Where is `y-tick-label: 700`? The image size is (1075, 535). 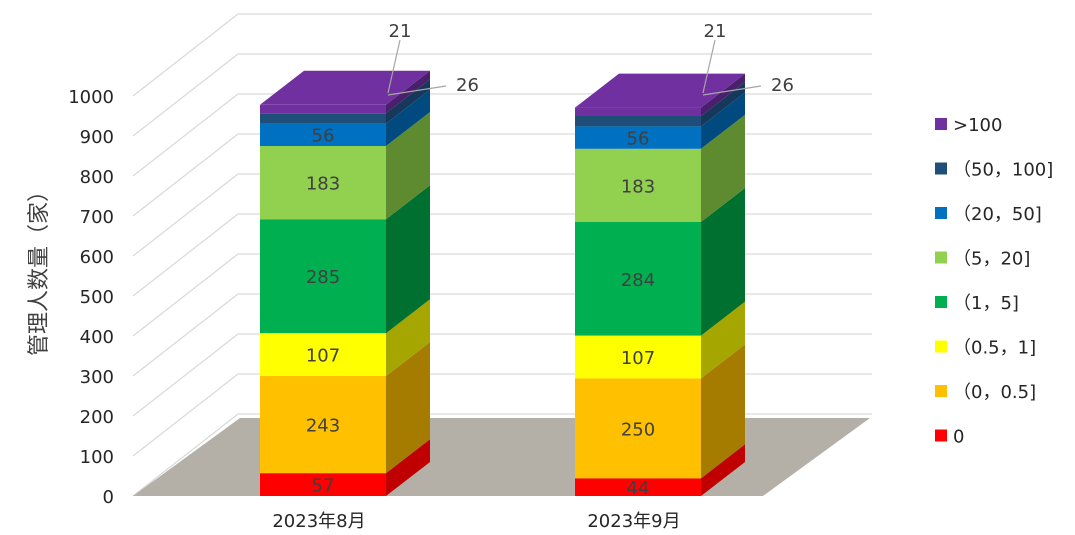 y-tick-label: 700 is located at coordinates (97, 217).